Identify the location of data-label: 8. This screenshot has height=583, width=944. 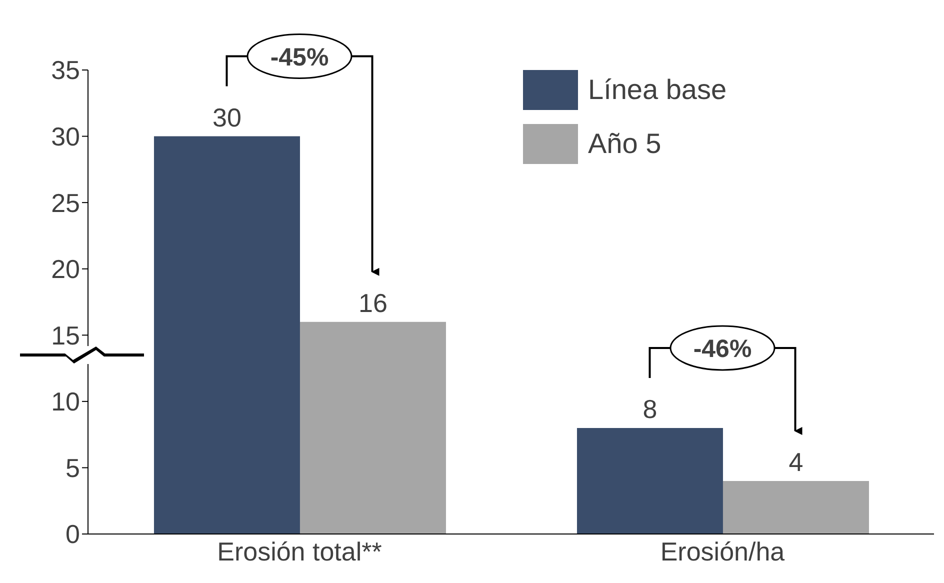
(650, 409).